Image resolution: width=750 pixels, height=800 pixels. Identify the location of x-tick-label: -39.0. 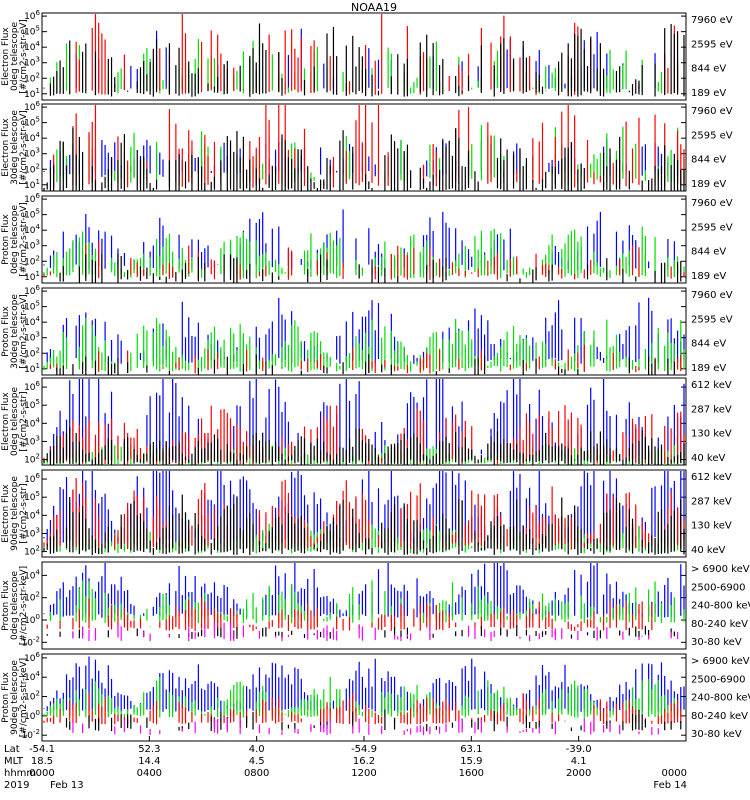
(579, 749).